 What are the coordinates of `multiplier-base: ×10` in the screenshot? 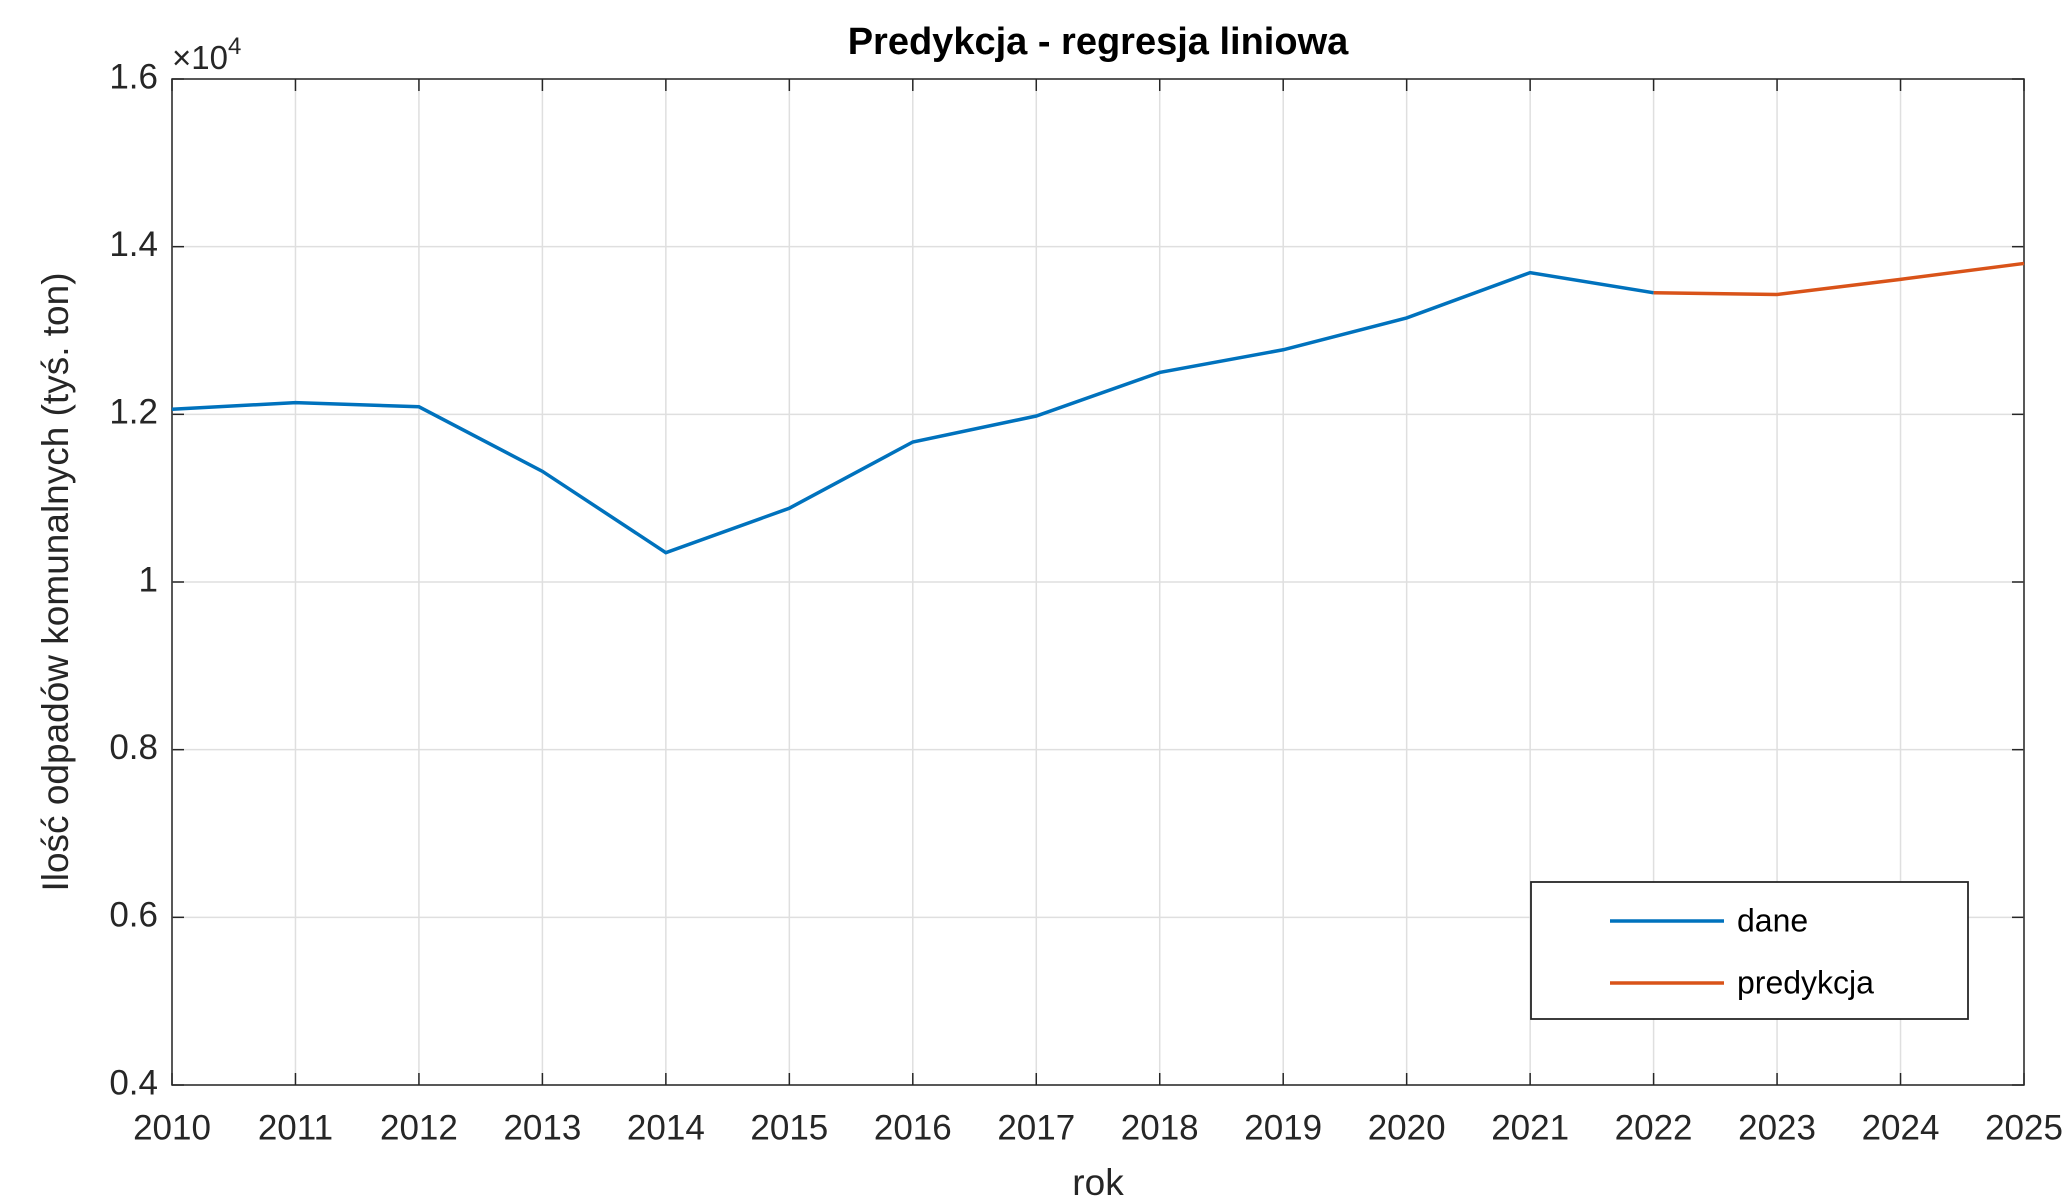 It's located at (200, 57).